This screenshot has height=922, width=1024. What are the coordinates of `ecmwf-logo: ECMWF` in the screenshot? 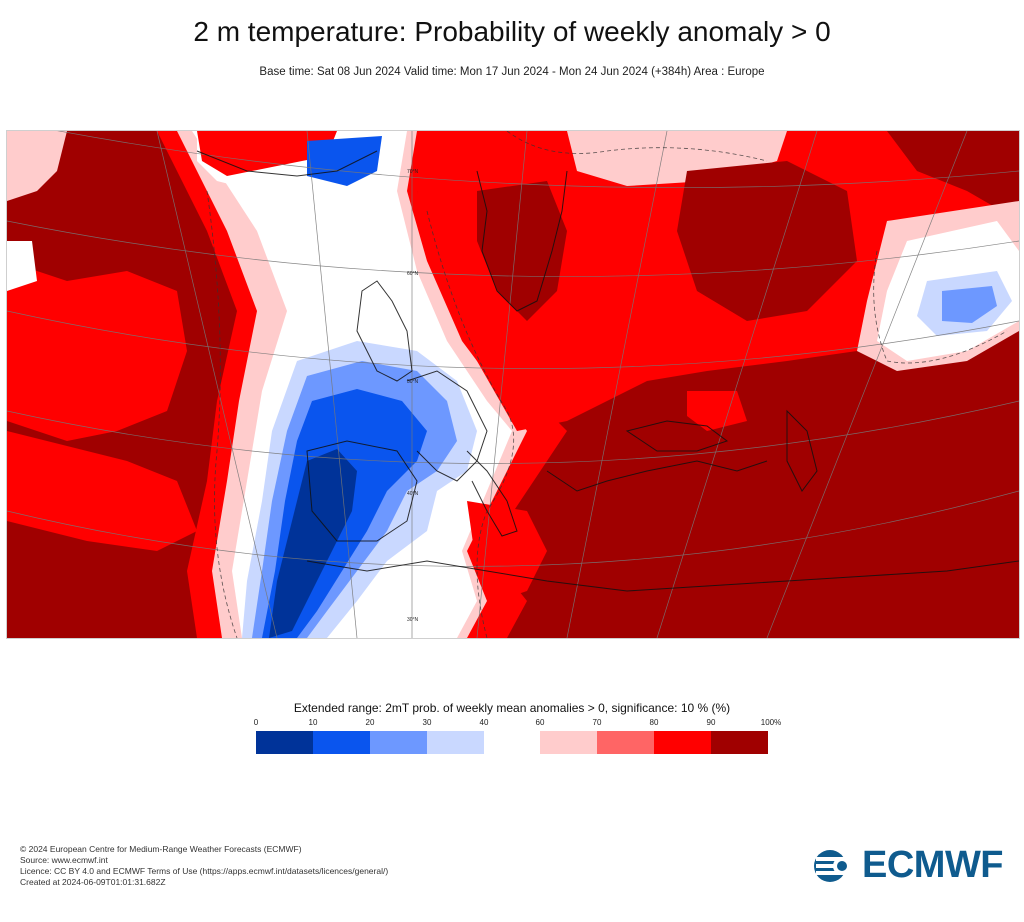 It's located at (912, 865).